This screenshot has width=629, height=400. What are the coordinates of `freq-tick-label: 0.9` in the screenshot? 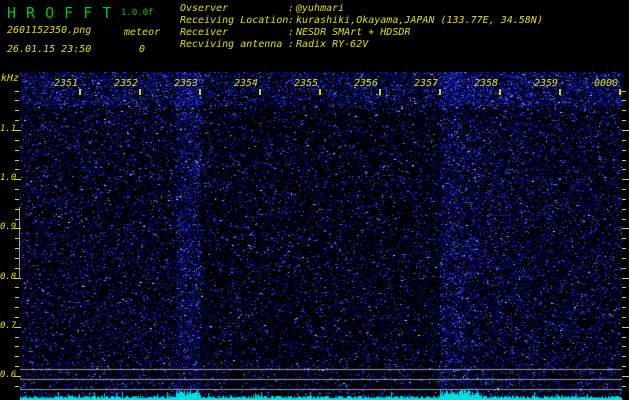 It's located at (8, 227).